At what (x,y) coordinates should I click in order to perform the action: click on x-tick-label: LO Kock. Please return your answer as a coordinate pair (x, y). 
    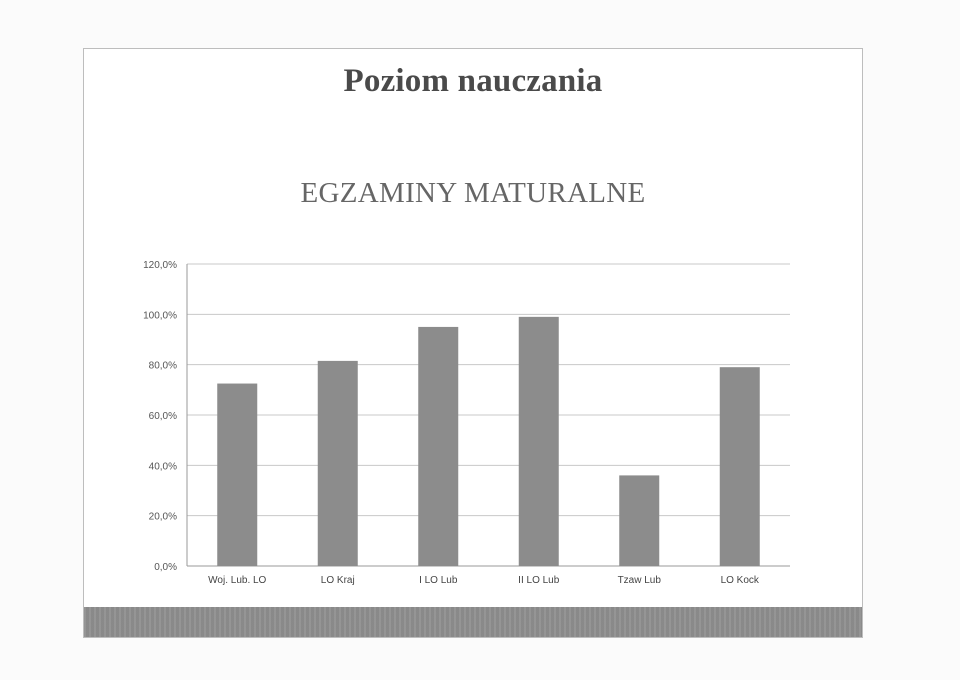
    Looking at the image, I should click on (740, 580).